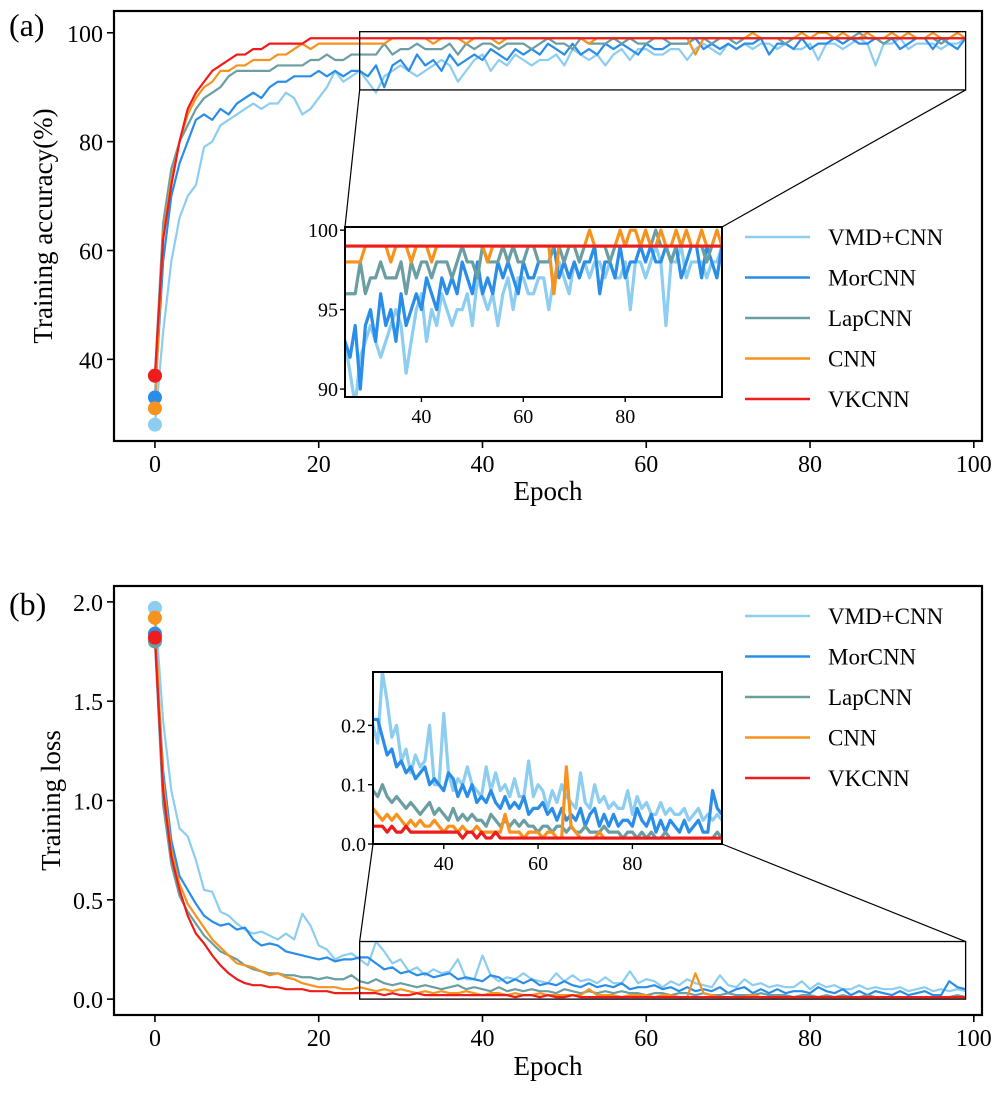 The width and height of the screenshot is (994, 1115). Describe the element at coordinates (547, 811) in the screenshot. I see `inset-series-line-lapcnn` at that location.